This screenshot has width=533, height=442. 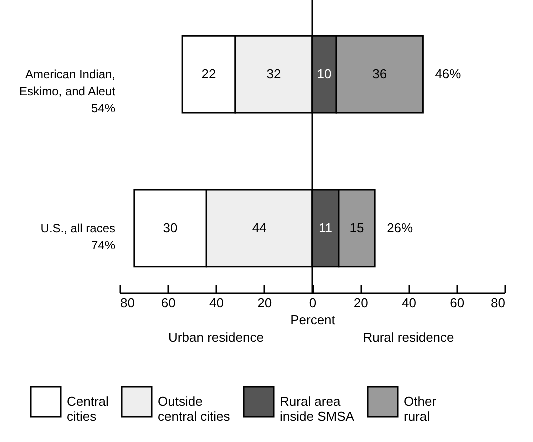 What do you see at coordinates (313, 303) in the screenshot?
I see `x-tick-label: 0` at bounding box center [313, 303].